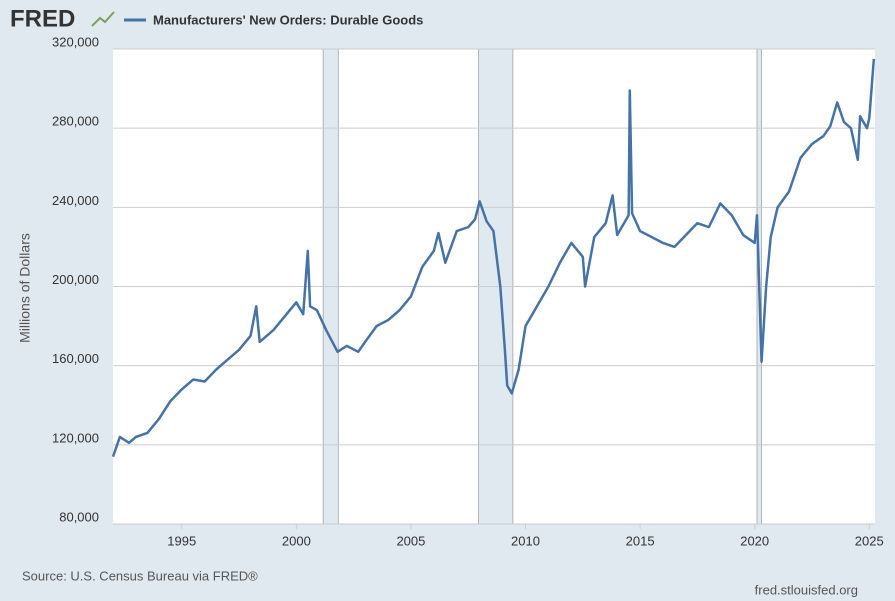 The width and height of the screenshot is (895, 601). Describe the element at coordinates (75, 200) in the screenshot. I see `y-tick-label: 240,000` at that location.